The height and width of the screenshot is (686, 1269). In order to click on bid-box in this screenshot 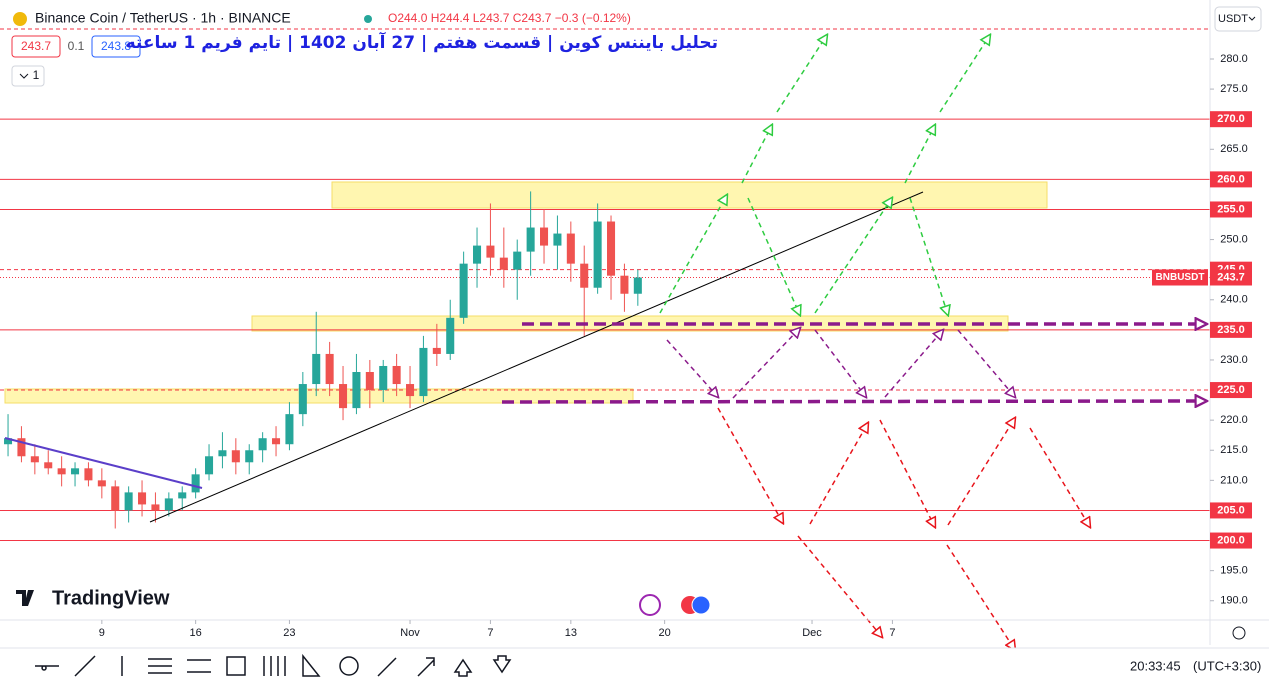, I will do `click(36, 46)`.